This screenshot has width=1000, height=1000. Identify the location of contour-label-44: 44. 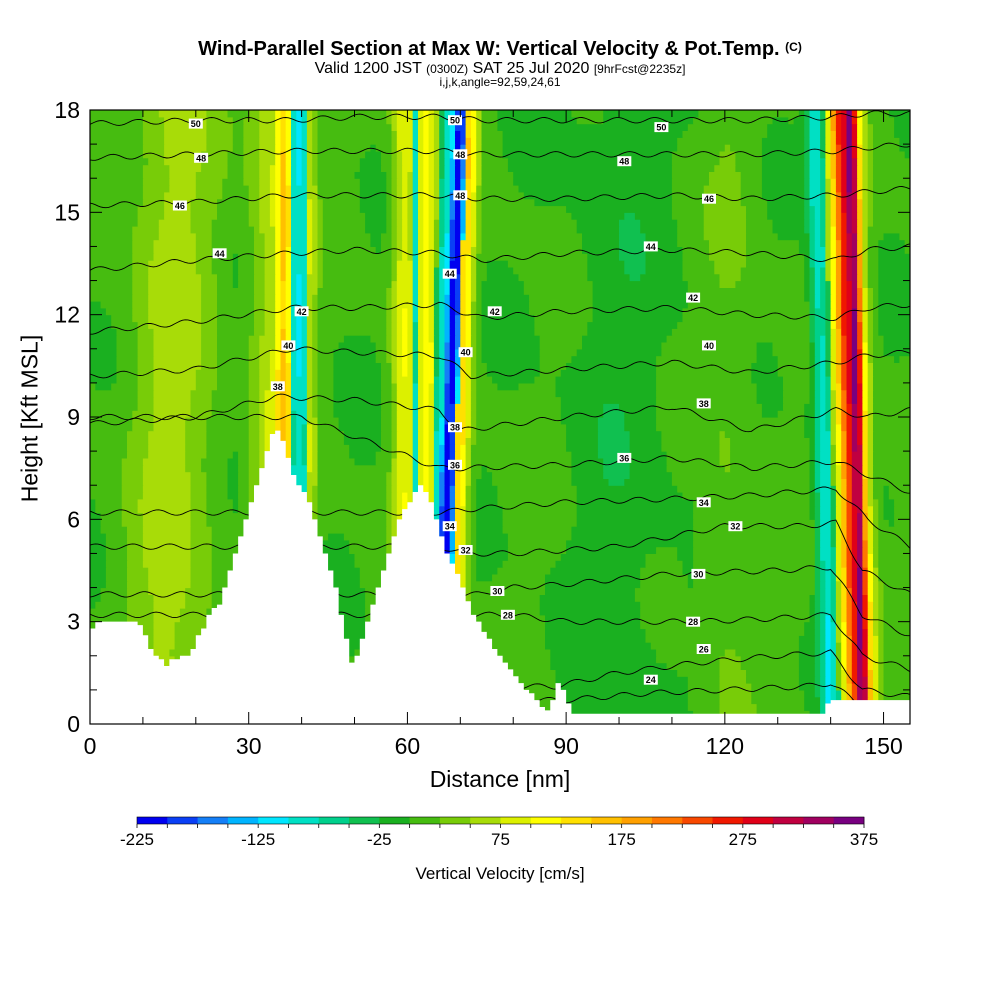
(219, 253).